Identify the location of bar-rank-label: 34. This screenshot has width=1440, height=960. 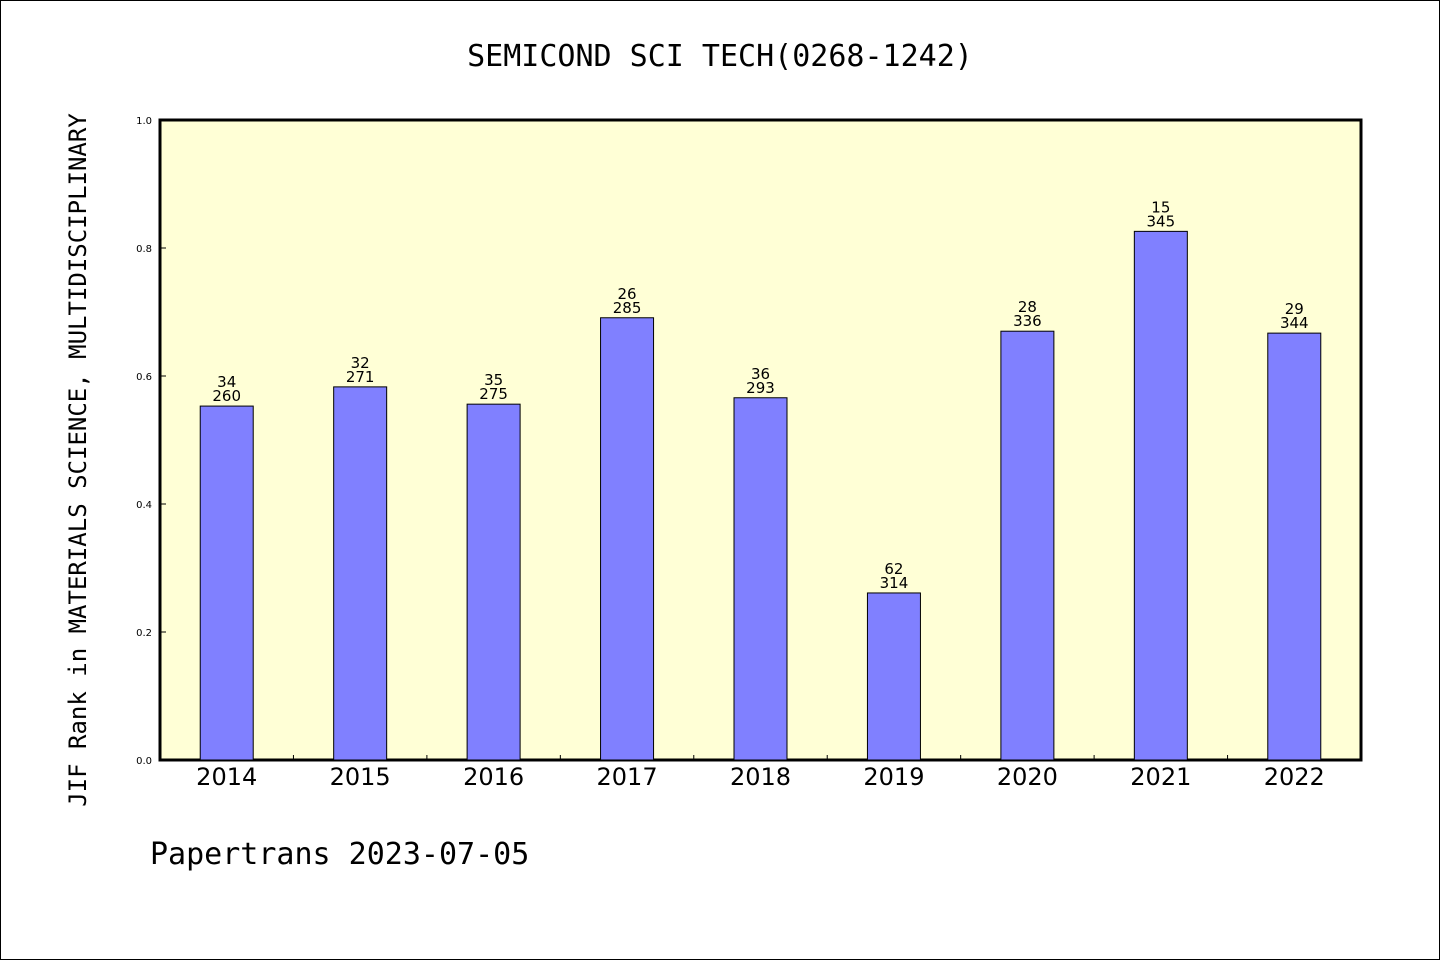
(226, 382).